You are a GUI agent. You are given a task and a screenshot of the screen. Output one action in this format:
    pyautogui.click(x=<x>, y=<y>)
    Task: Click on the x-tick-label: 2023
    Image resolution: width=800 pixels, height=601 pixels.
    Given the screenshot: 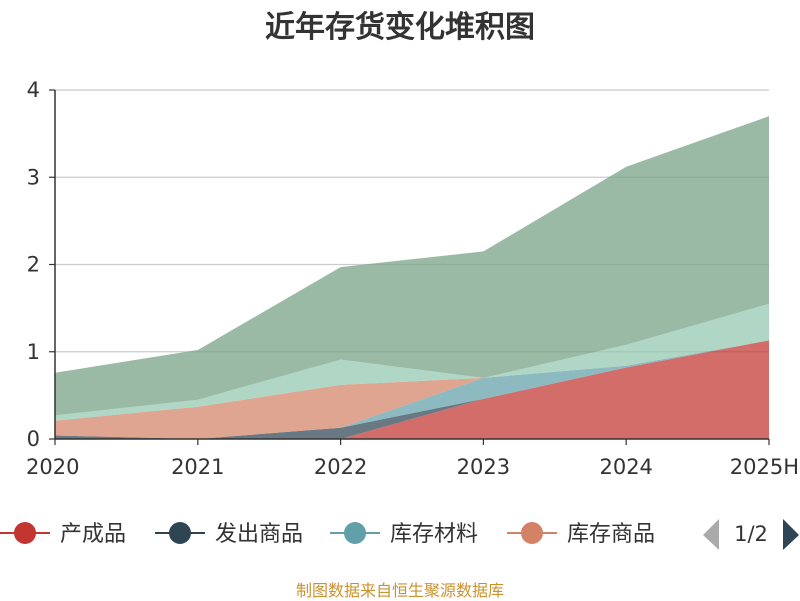 What is the action you would take?
    pyautogui.click(x=483, y=467)
    